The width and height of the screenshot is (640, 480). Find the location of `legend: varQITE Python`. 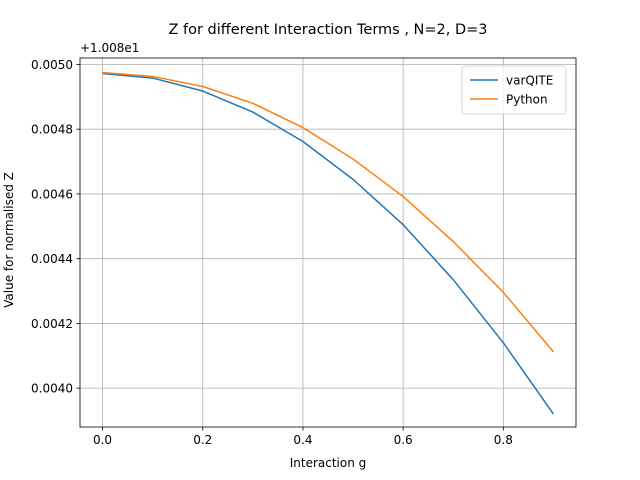

legend: varQITE Python is located at coordinates (514, 90).